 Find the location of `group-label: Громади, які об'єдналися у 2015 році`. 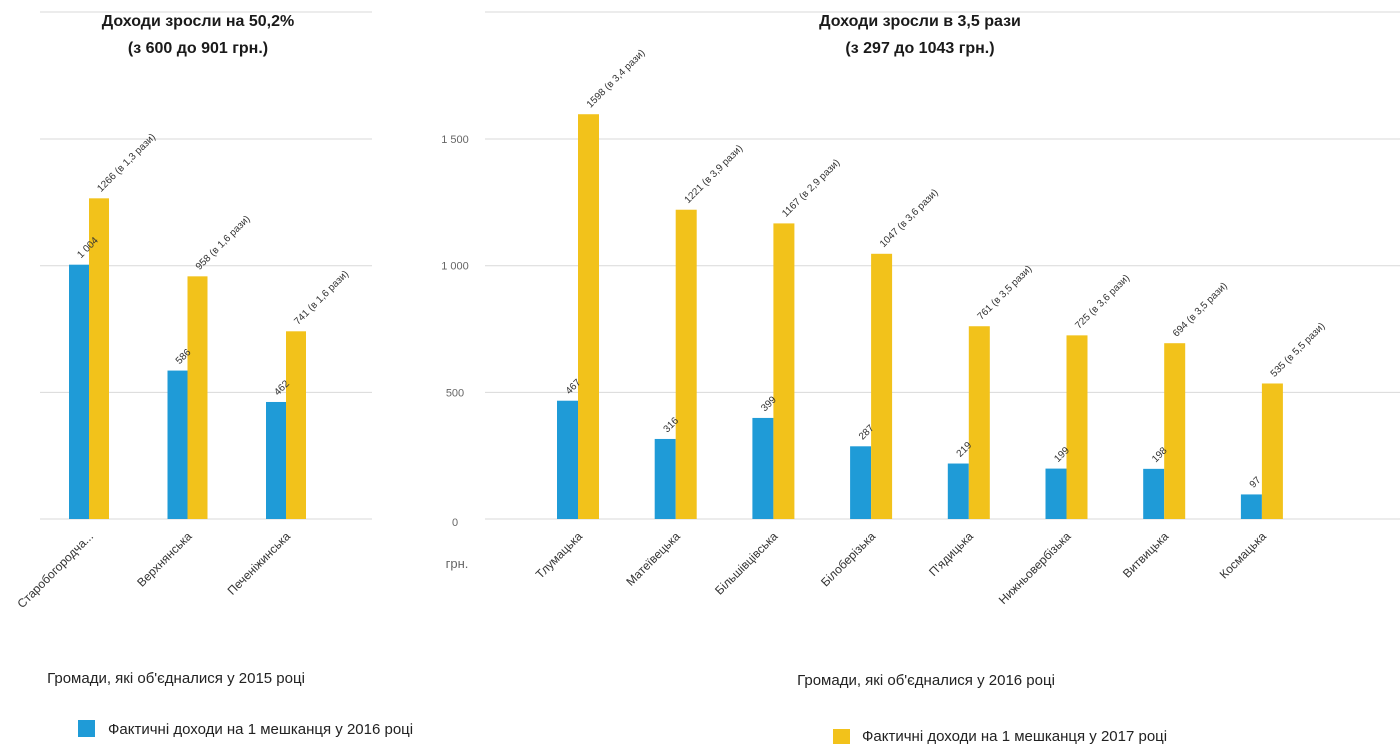

group-label: Громади, які об'єдналися у 2015 році is located at coordinates (176, 678).